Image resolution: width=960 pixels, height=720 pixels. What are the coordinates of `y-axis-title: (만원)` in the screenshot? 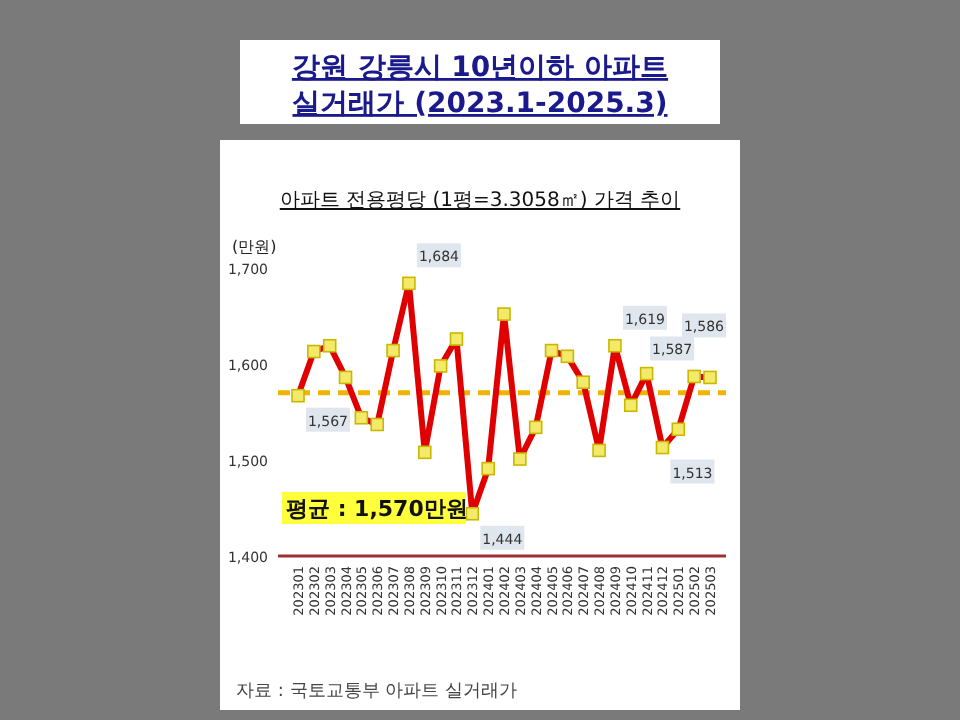 It's located at (254, 247).